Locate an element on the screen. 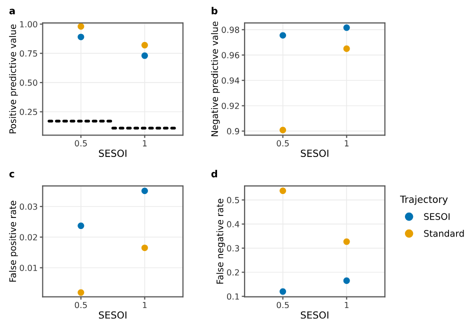  y-tick-label: 0.92 is located at coordinates (230, 106).